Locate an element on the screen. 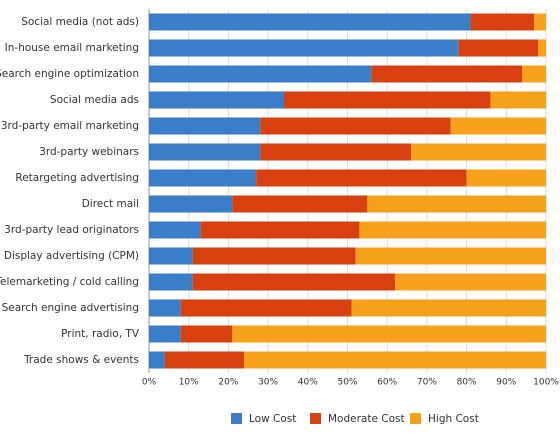  x-tick-label: 90% is located at coordinates (506, 383).